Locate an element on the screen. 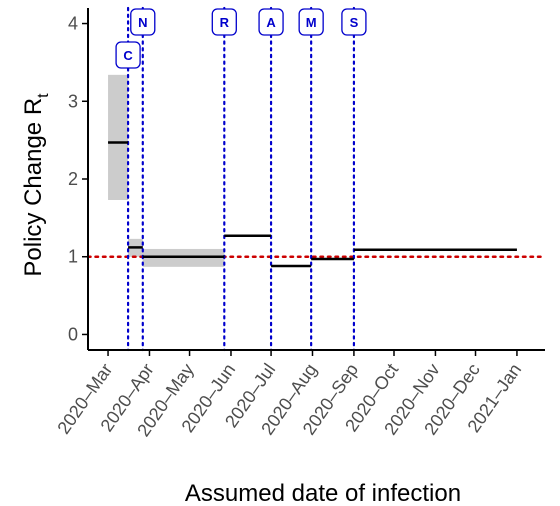  y-tick-label-2: 2 is located at coordinates (73, 179).